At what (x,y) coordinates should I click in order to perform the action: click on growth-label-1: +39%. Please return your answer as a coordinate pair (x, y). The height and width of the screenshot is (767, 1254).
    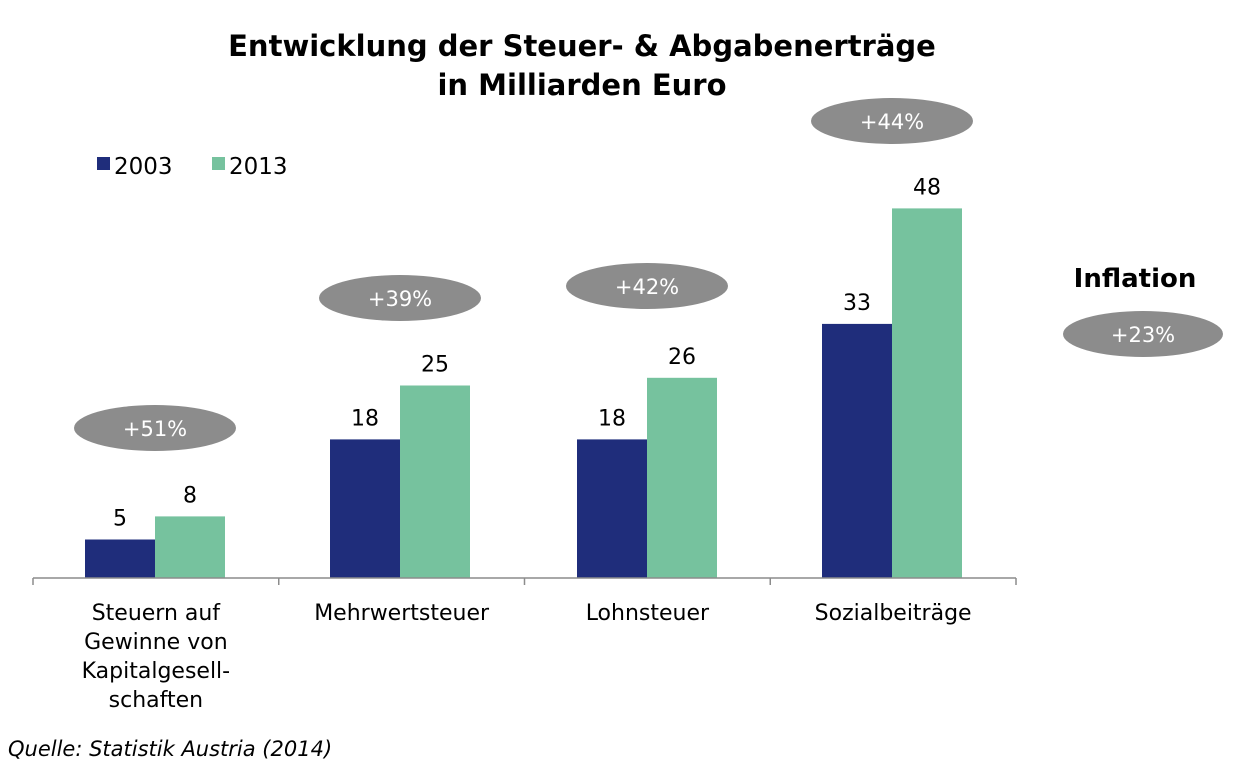
    Looking at the image, I should click on (400, 299).